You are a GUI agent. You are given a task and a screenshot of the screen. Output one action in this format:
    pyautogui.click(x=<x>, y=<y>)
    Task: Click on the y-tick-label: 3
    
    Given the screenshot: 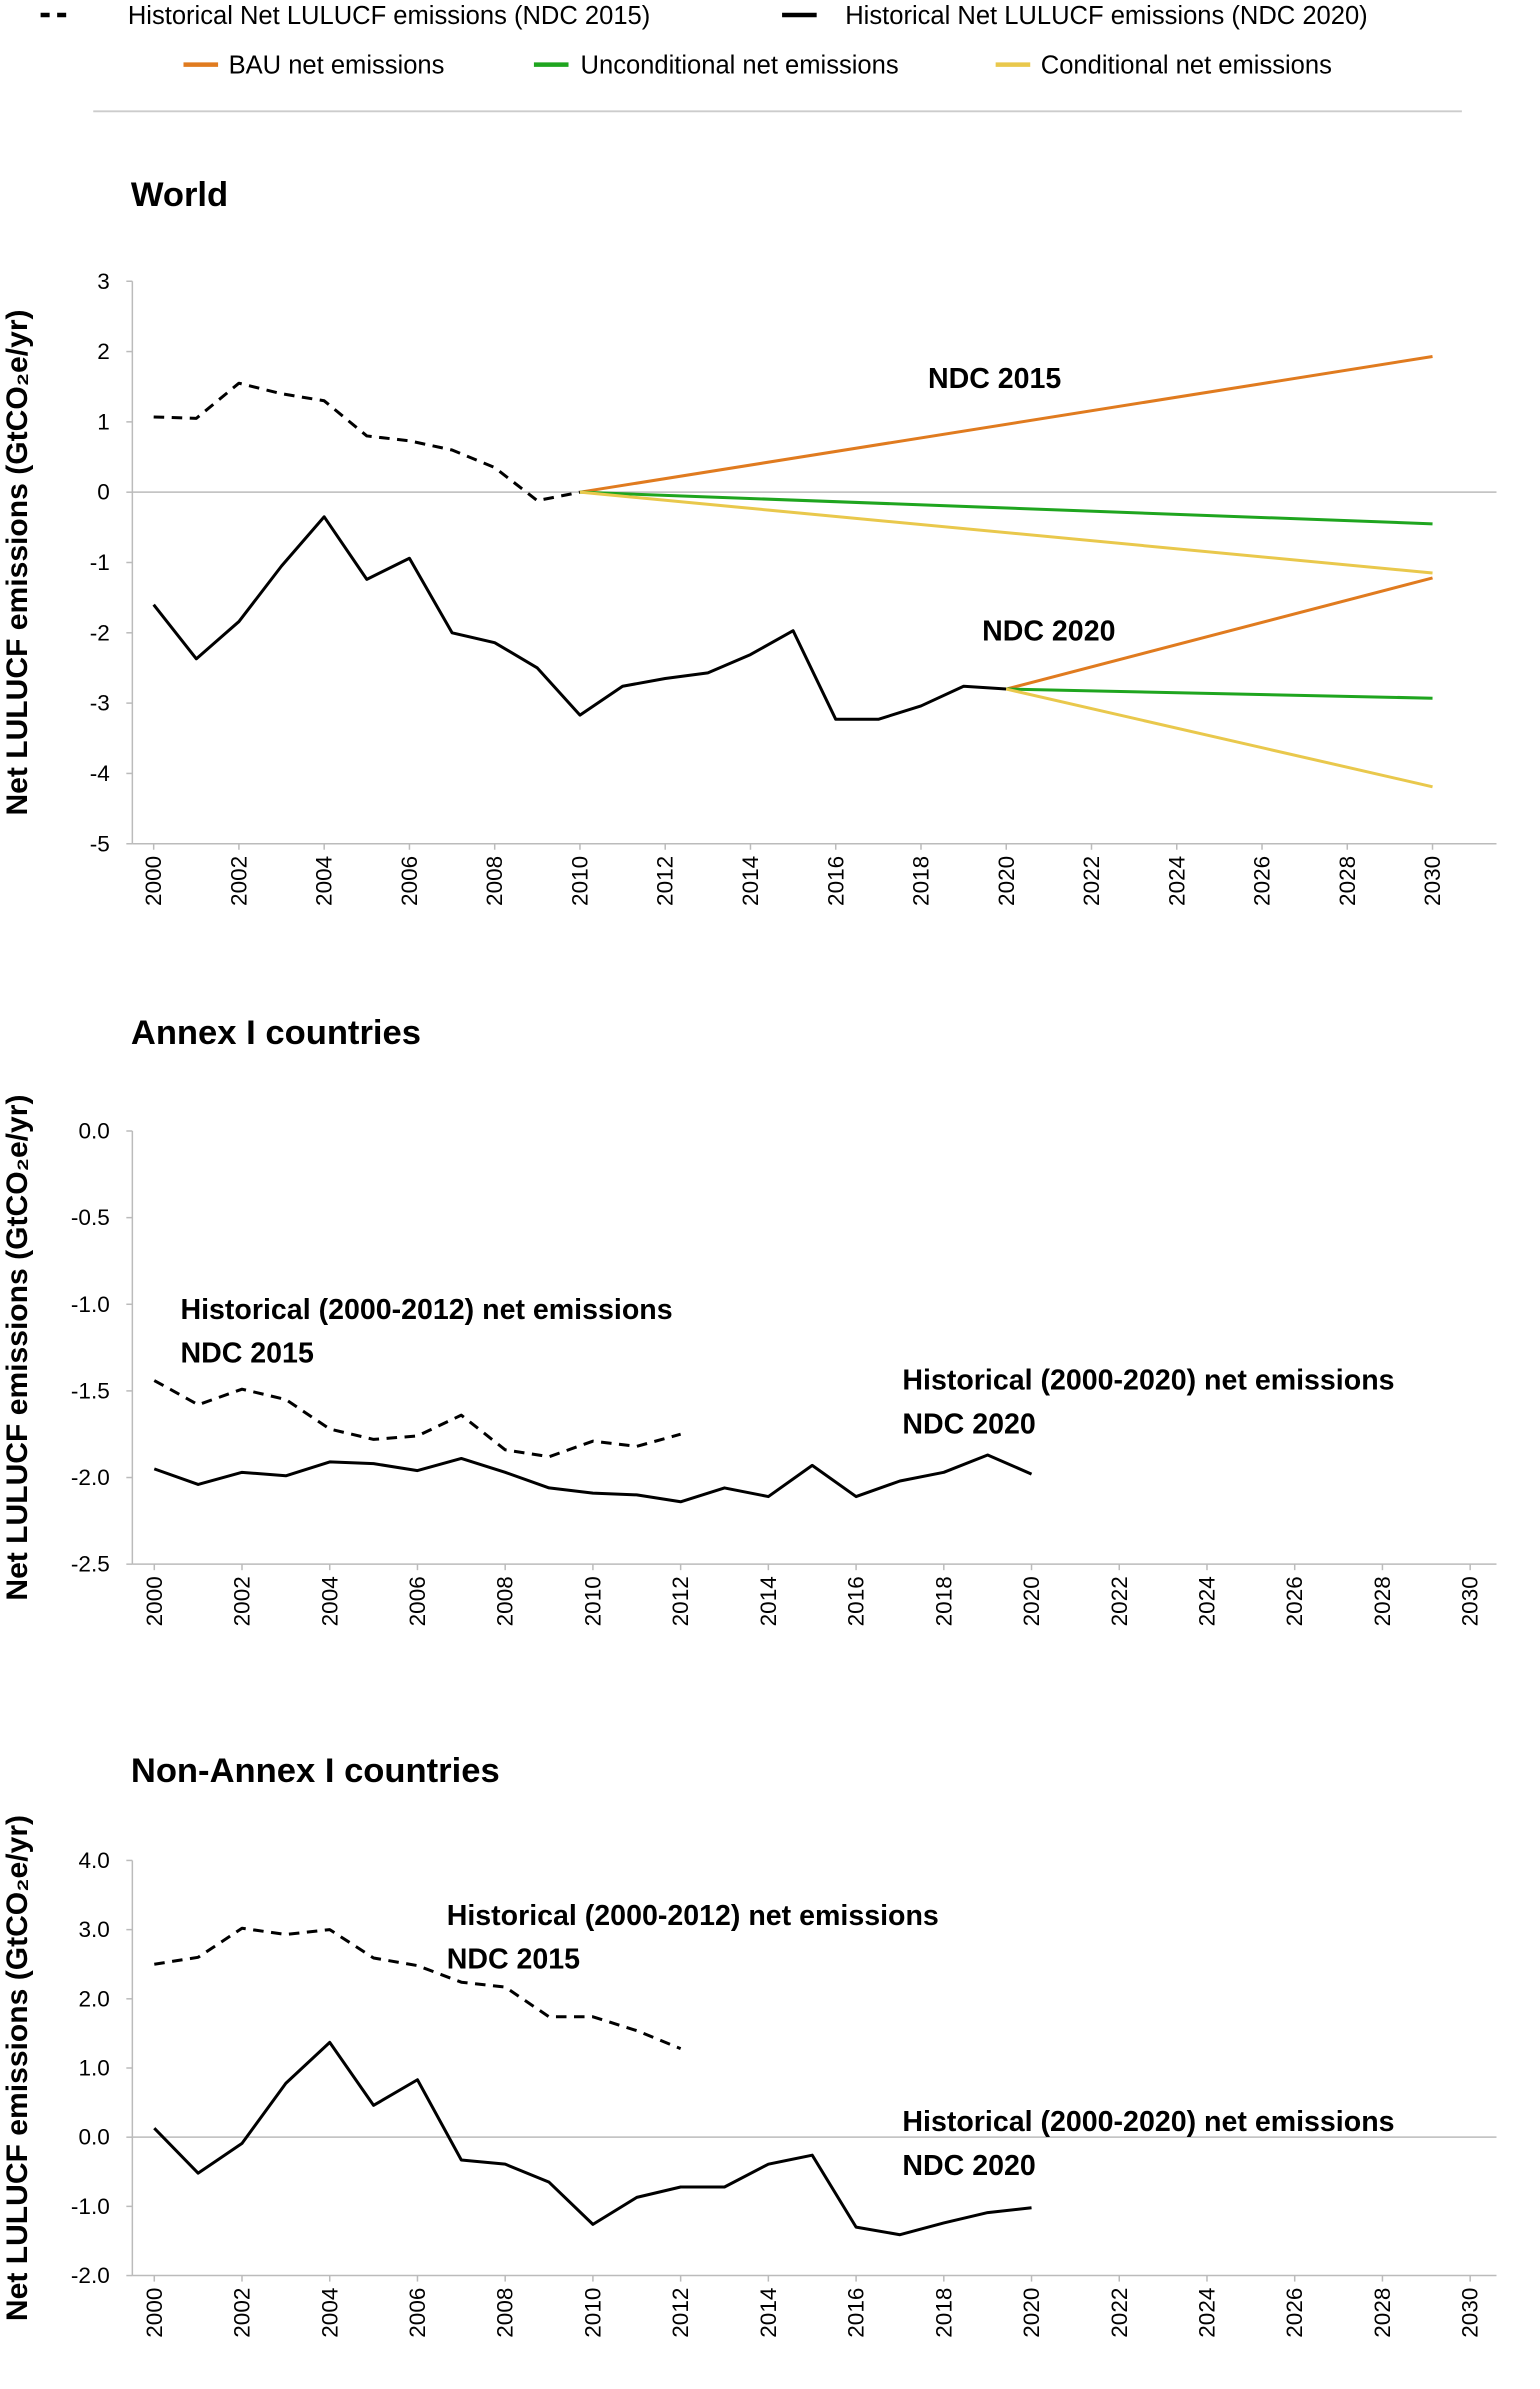 What is the action you would take?
    pyautogui.click(x=103, y=281)
    